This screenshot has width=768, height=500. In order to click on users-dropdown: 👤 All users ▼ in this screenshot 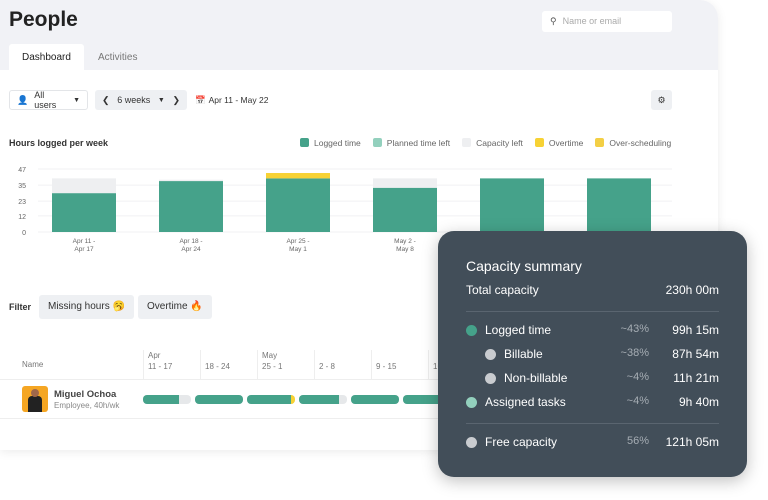, I will do `click(48, 100)`.